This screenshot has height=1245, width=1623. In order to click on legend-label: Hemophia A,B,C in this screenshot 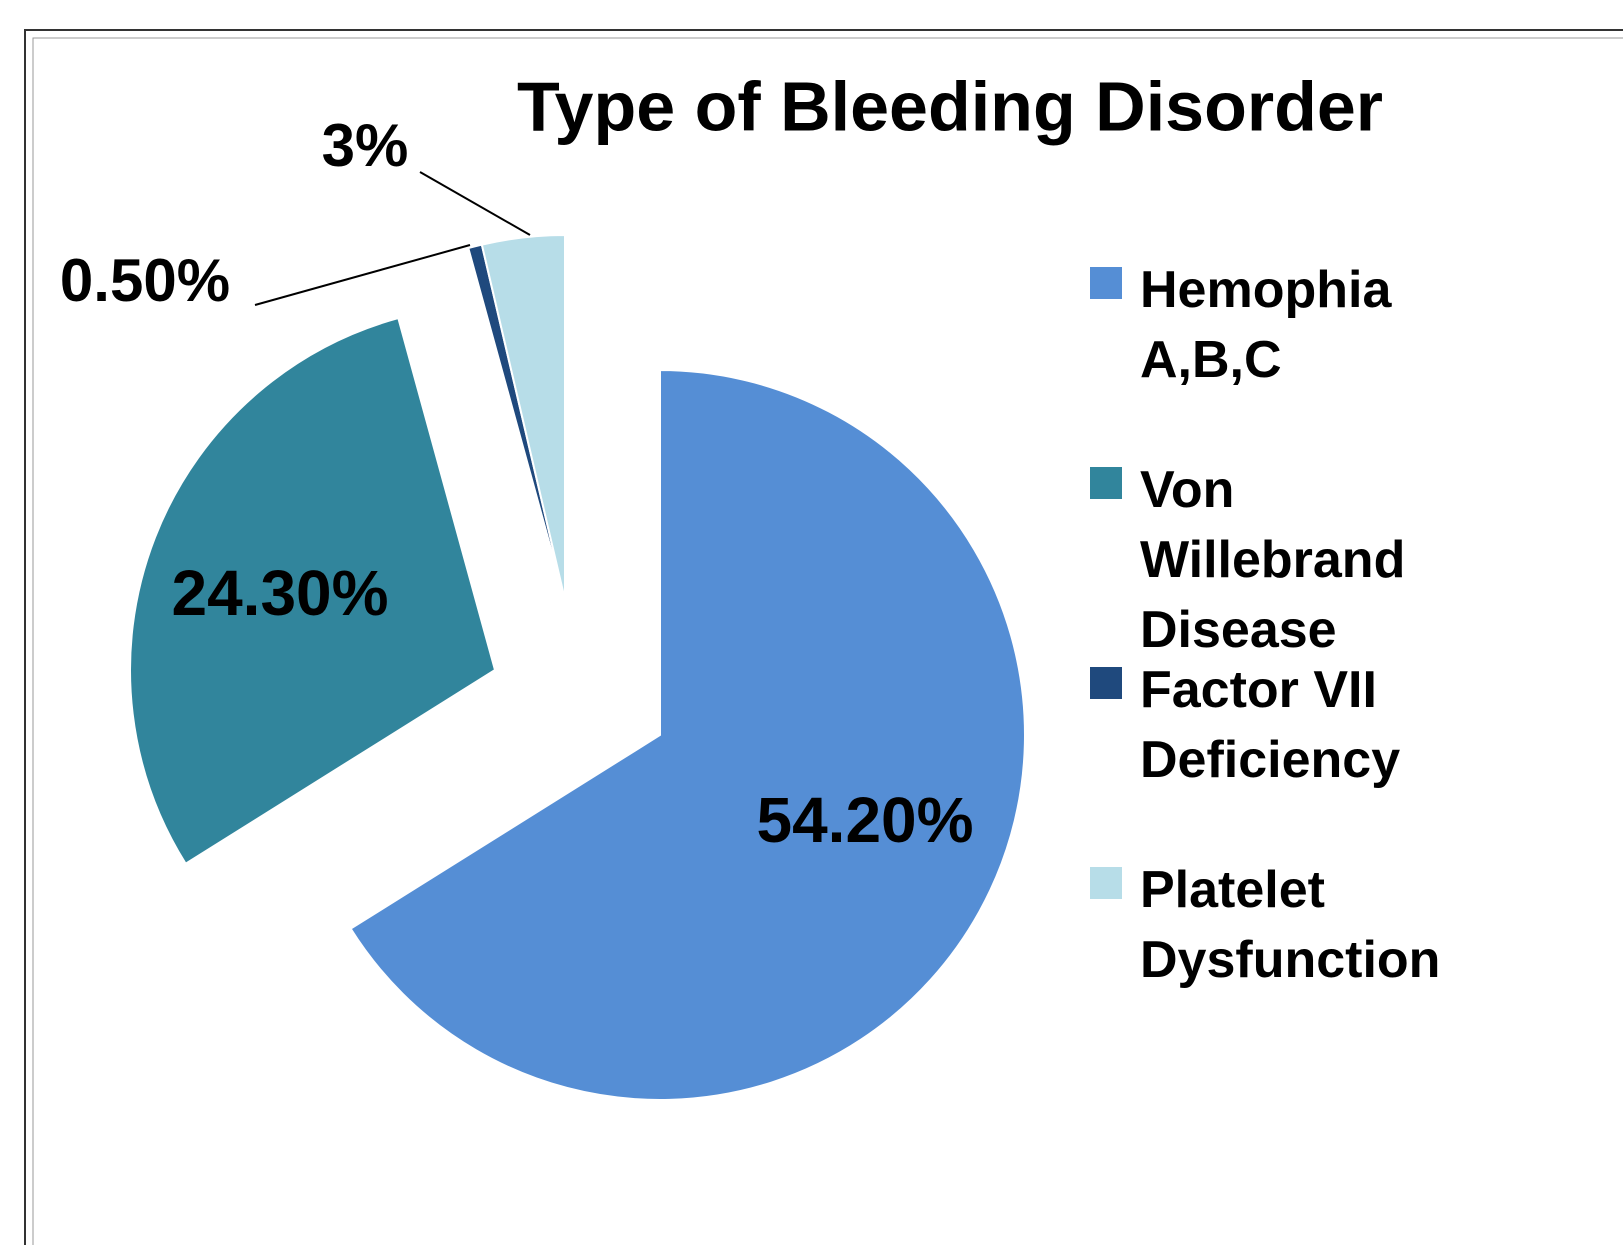, I will do `click(1266, 325)`.